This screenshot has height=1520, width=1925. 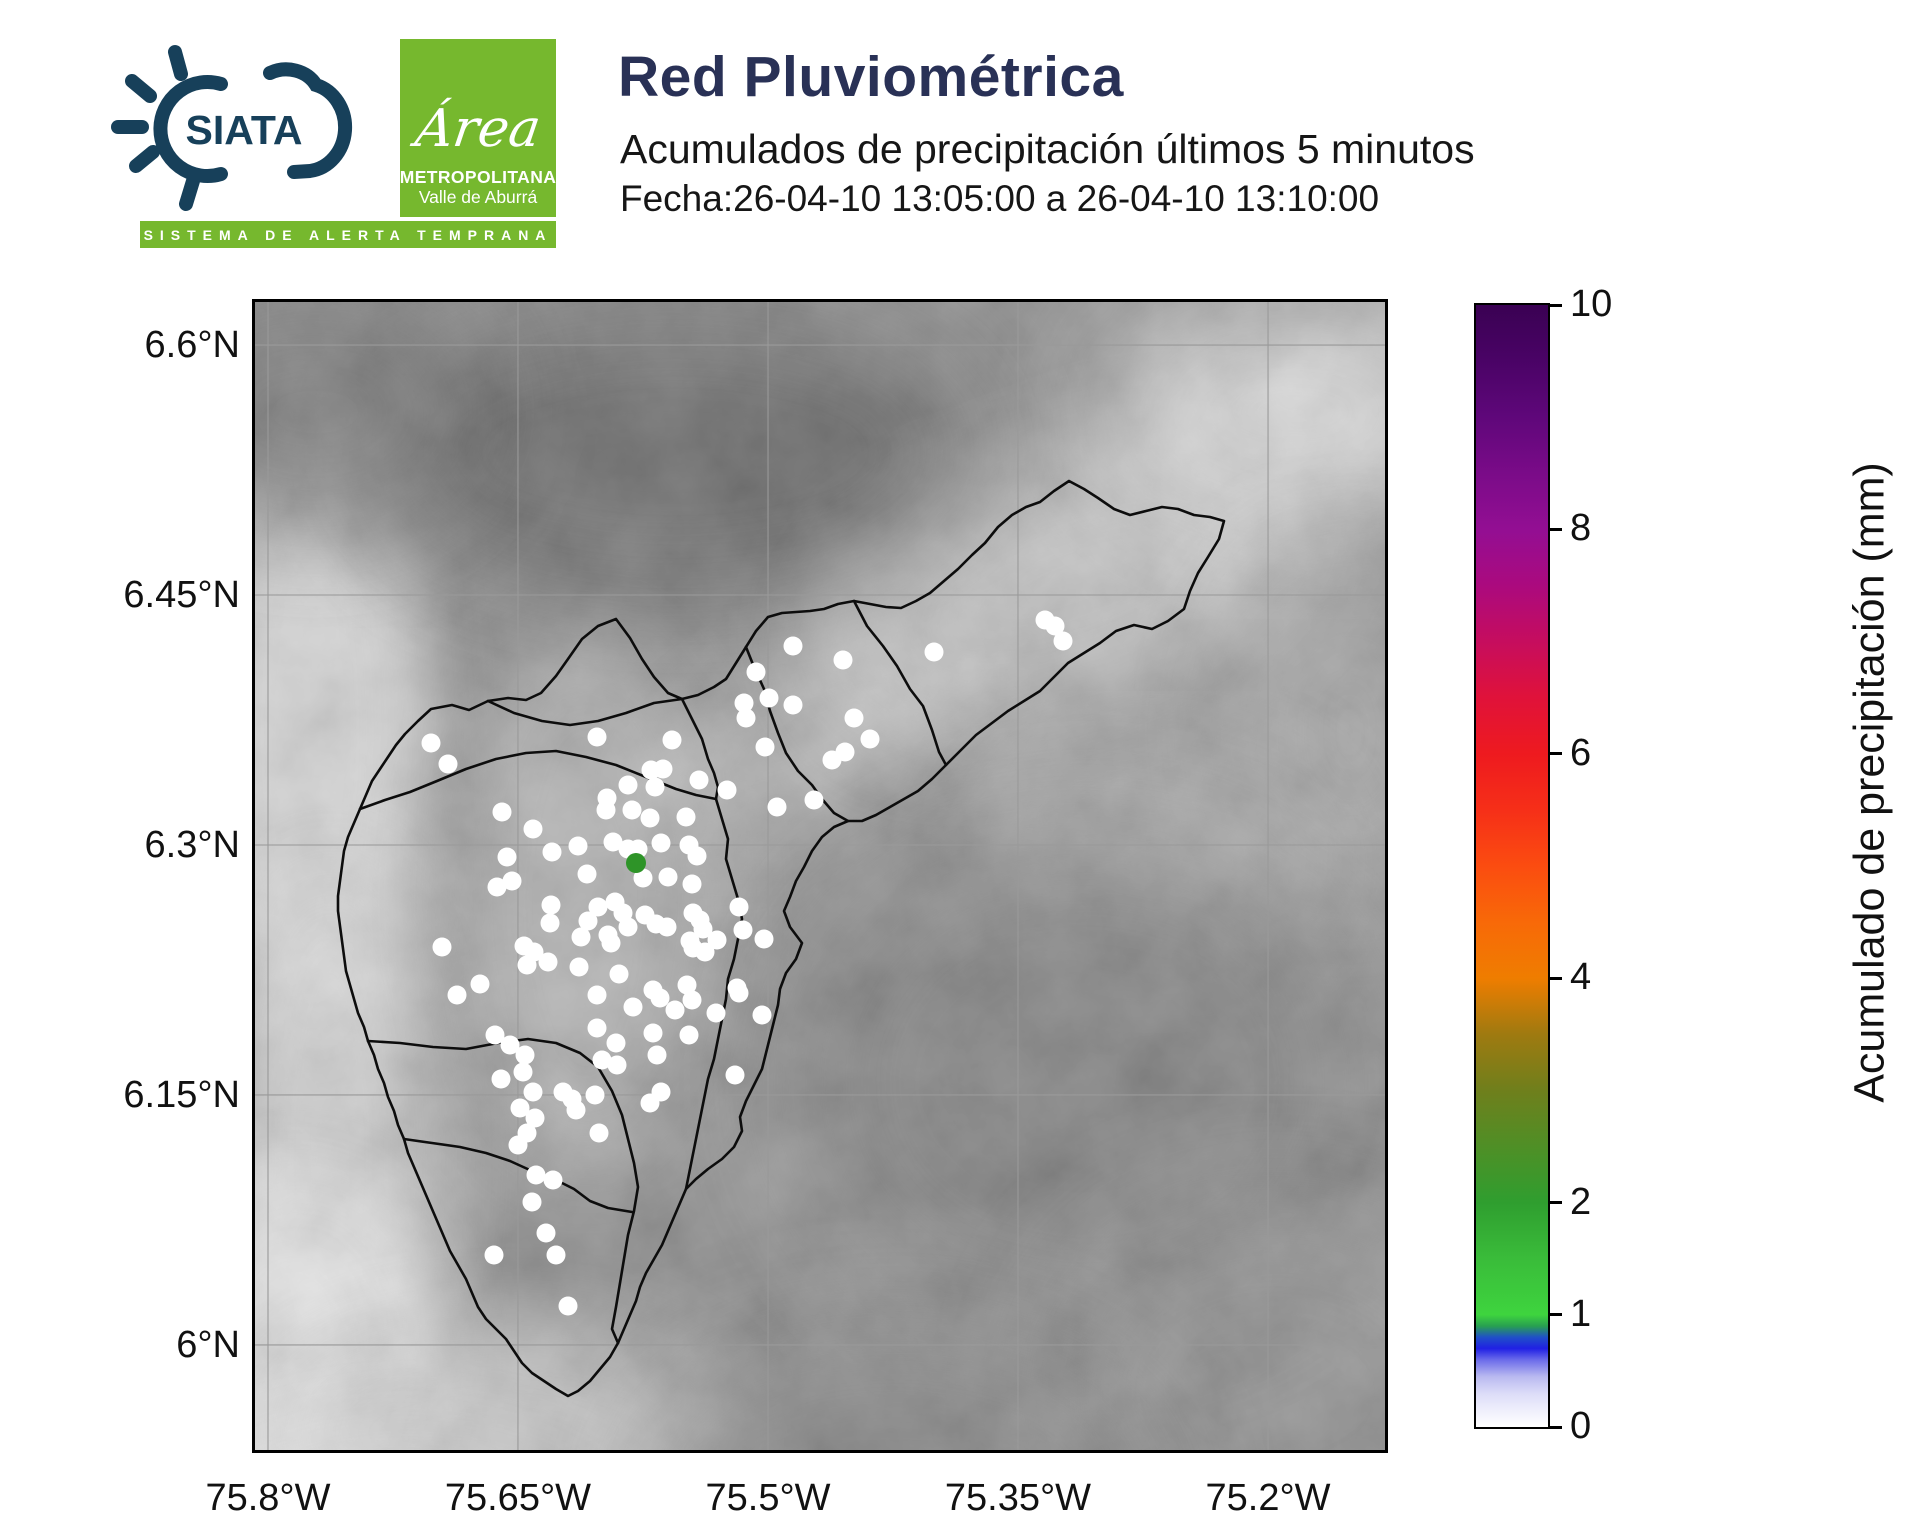 What do you see at coordinates (1581, 1313) in the screenshot?
I see `colorbar-tick-label: 1` at bounding box center [1581, 1313].